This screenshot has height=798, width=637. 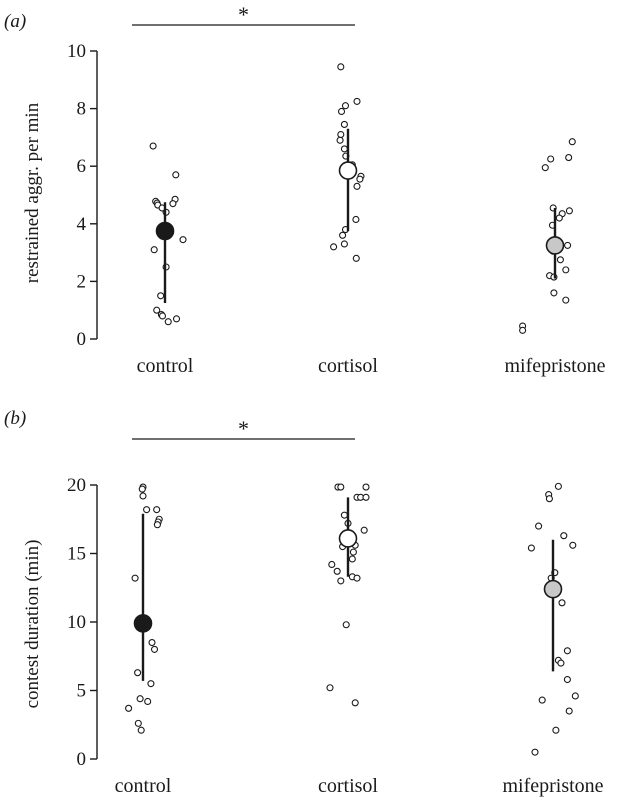 I want to click on y-tick-label-a: 8, so click(x=82, y=109).